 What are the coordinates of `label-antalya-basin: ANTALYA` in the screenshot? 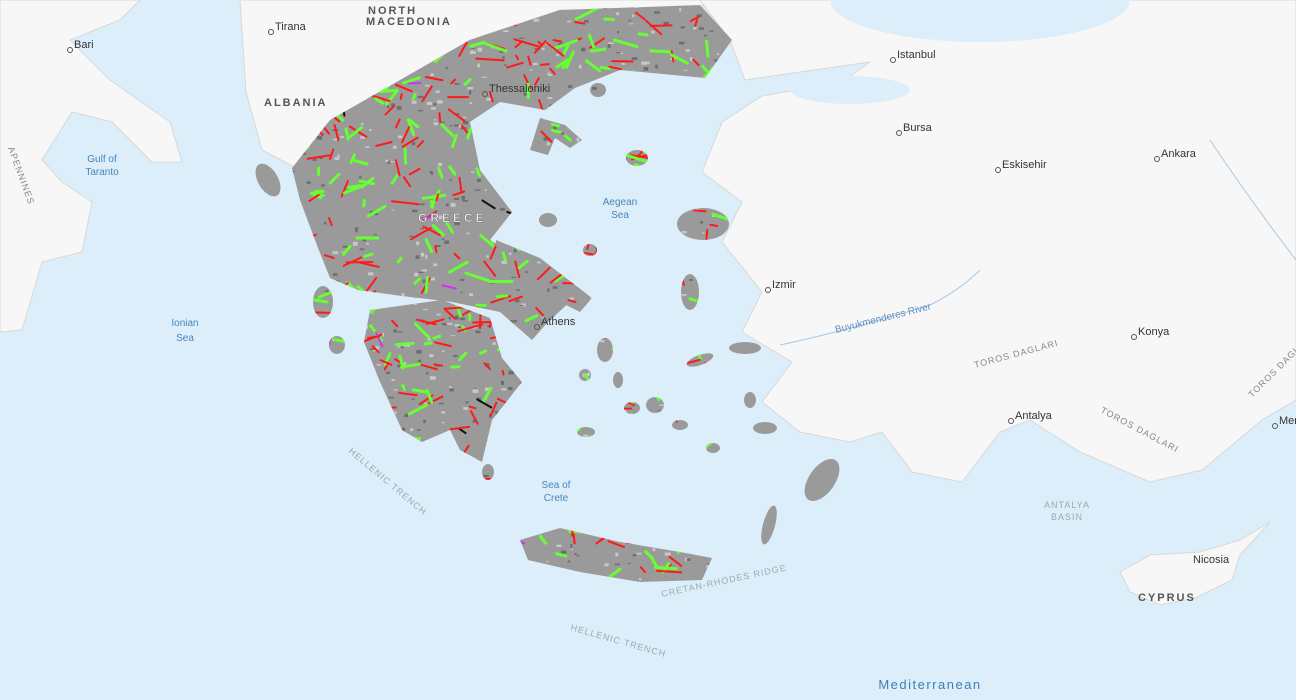 It's located at (1067, 505).